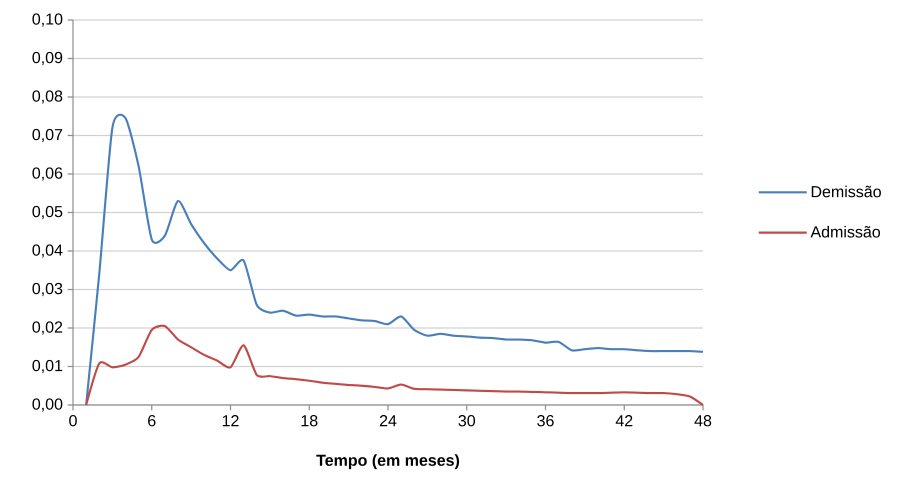 The image size is (906, 497). What do you see at coordinates (388, 420) in the screenshot?
I see `x-tick-label: 24` at bounding box center [388, 420].